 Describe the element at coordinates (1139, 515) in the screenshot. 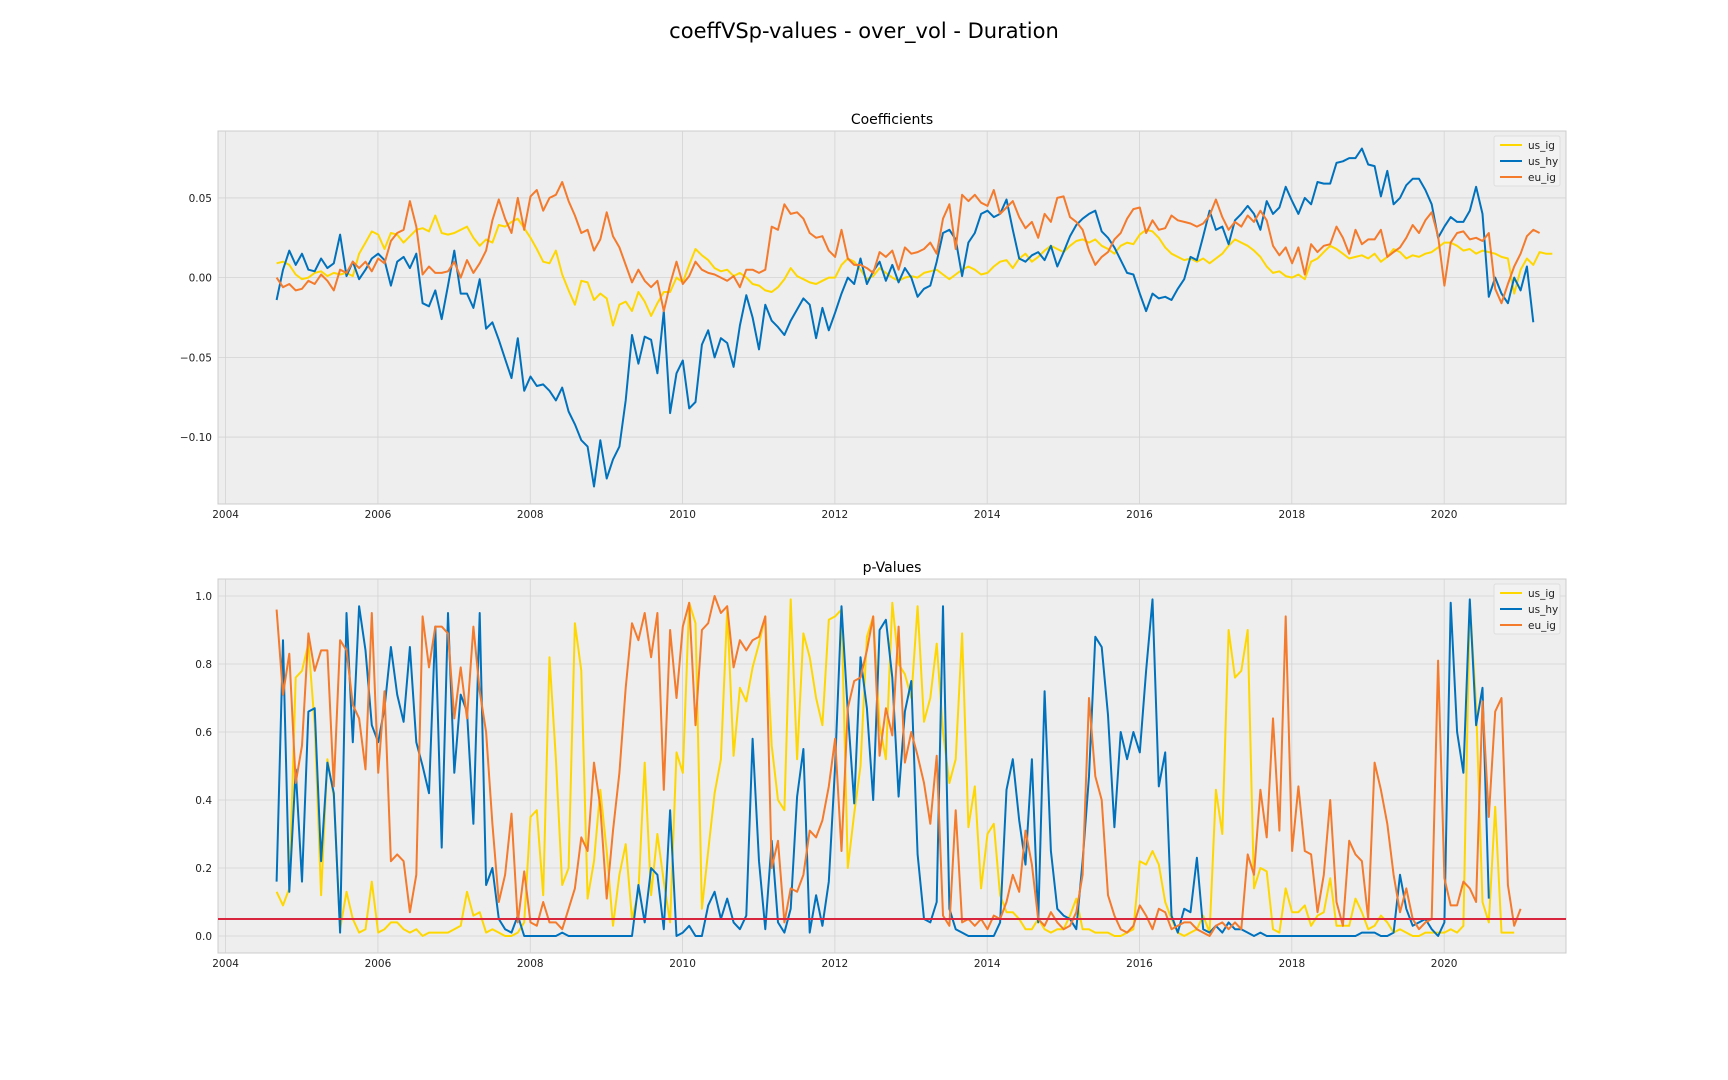

I see `coefficients-x-tick-label: 2016` at that location.